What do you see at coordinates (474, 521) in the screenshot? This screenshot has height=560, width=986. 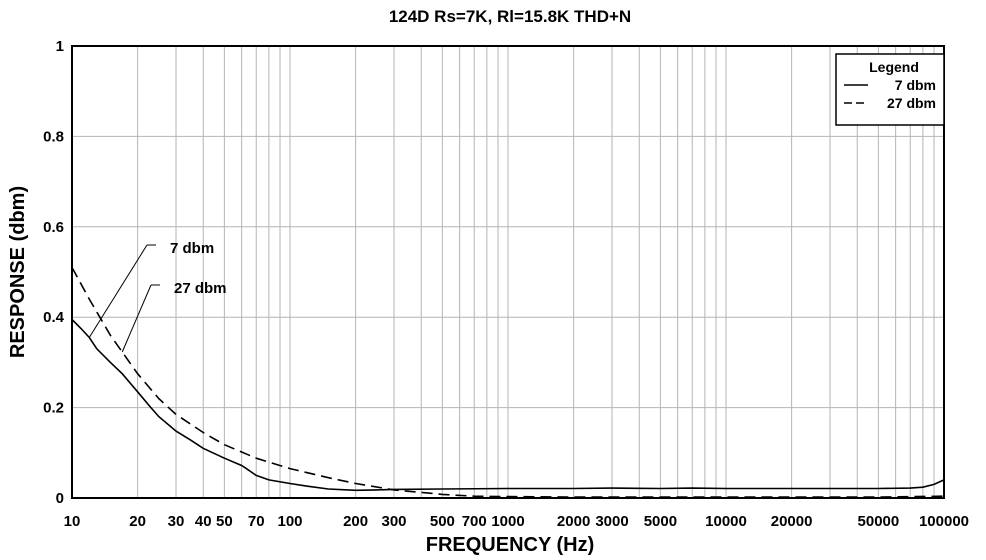 I see `x-tick-label: 700` at bounding box center [474, 521].